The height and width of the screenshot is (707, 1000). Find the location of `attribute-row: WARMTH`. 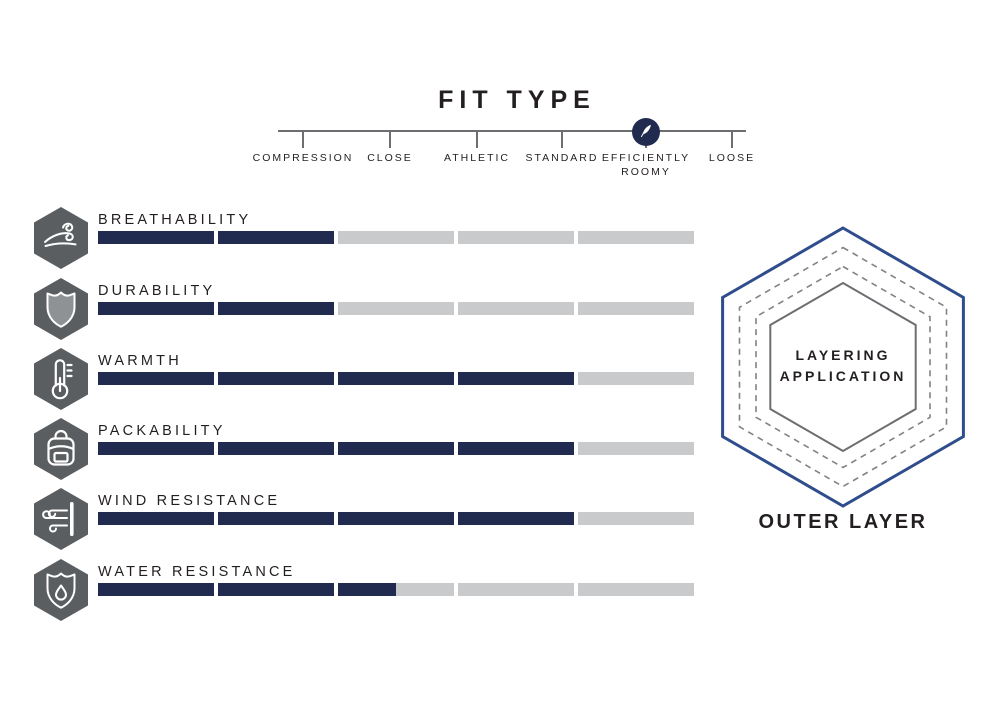

attribute-row: WARMTH is located at coordinates (360, 382).